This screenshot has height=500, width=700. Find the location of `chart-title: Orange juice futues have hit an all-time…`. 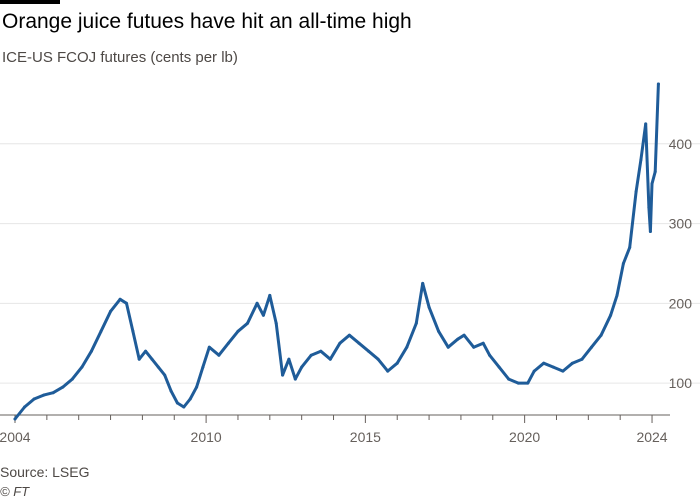

chart-title: Orange juice futues have hit an all-time… is located at coordinates (207, 21).